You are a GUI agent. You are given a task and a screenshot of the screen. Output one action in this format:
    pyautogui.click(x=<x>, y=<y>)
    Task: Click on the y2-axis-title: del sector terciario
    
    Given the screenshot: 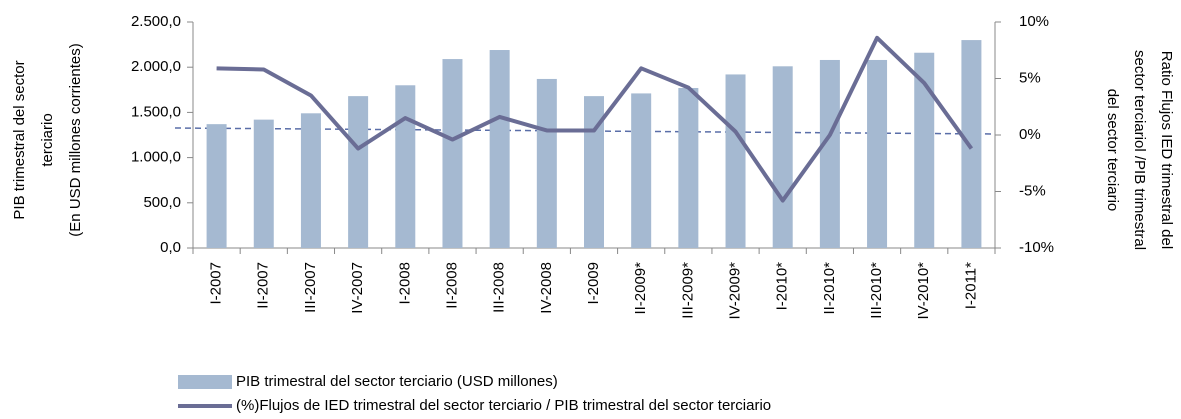 What is the action you would take?
    pyautogui.click(x=1112, y=150)
    